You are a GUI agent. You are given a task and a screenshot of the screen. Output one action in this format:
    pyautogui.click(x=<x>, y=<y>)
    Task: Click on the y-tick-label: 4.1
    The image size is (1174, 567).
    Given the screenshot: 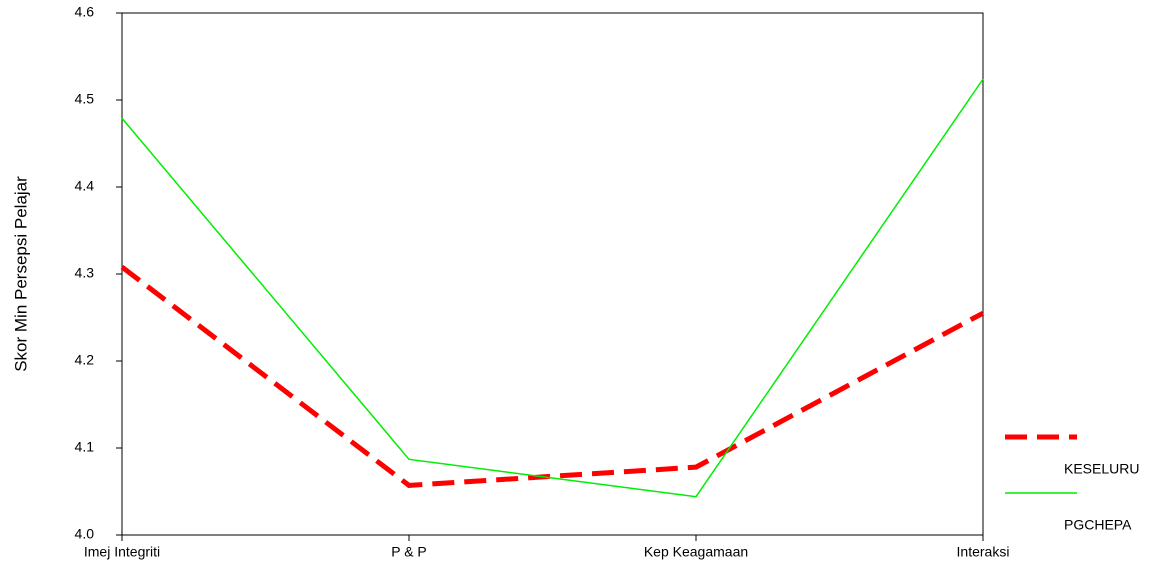 What is the action you would take?
    pyautogui.click(x=85, y=447)
    